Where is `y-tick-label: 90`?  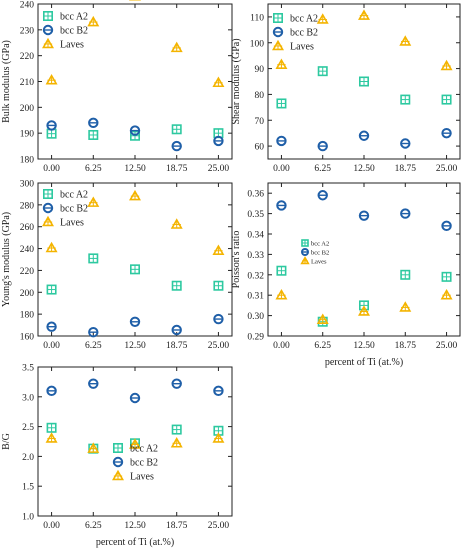
y-tick-label: 90 is located at coordinates (260, 70).